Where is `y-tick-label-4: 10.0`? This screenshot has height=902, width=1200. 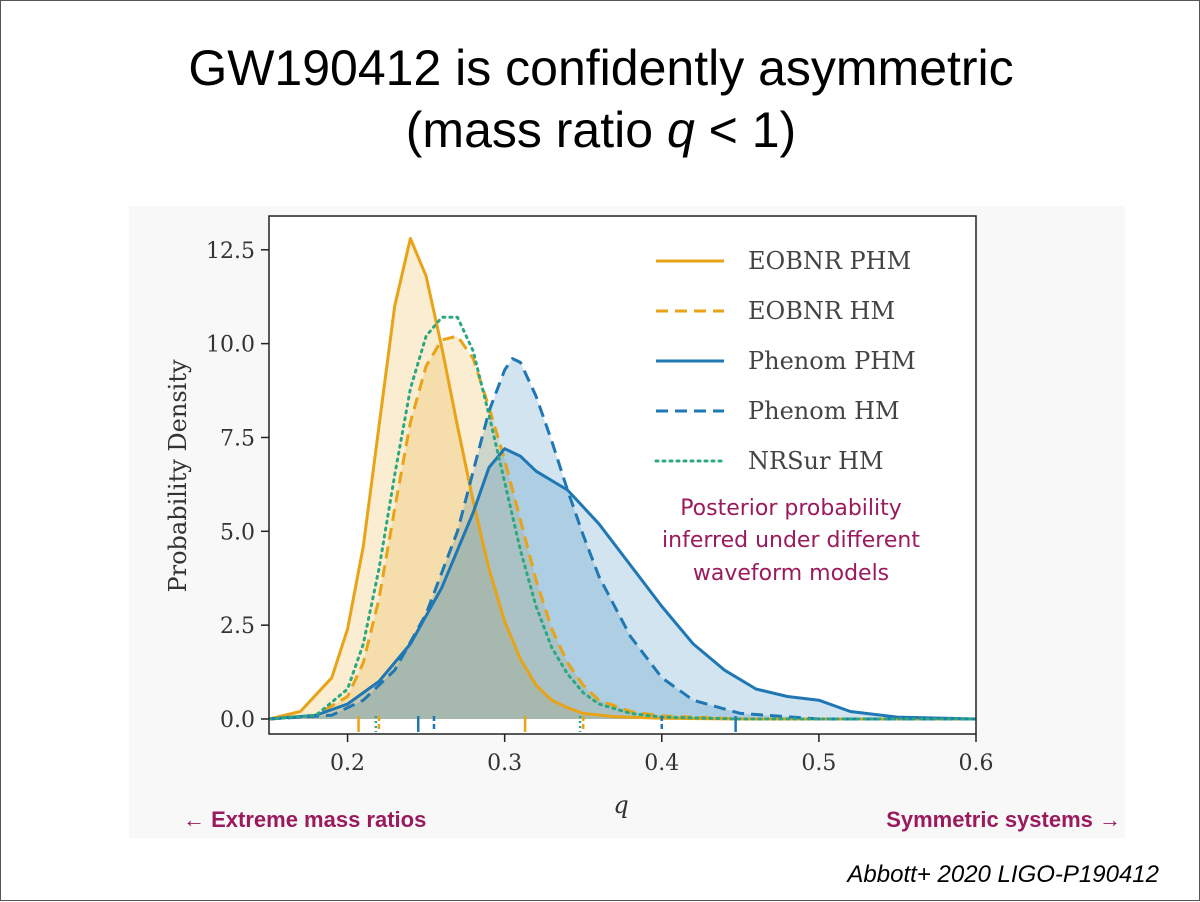
y-tick-label-4: 10.0 is located at coordinates (230, 345).